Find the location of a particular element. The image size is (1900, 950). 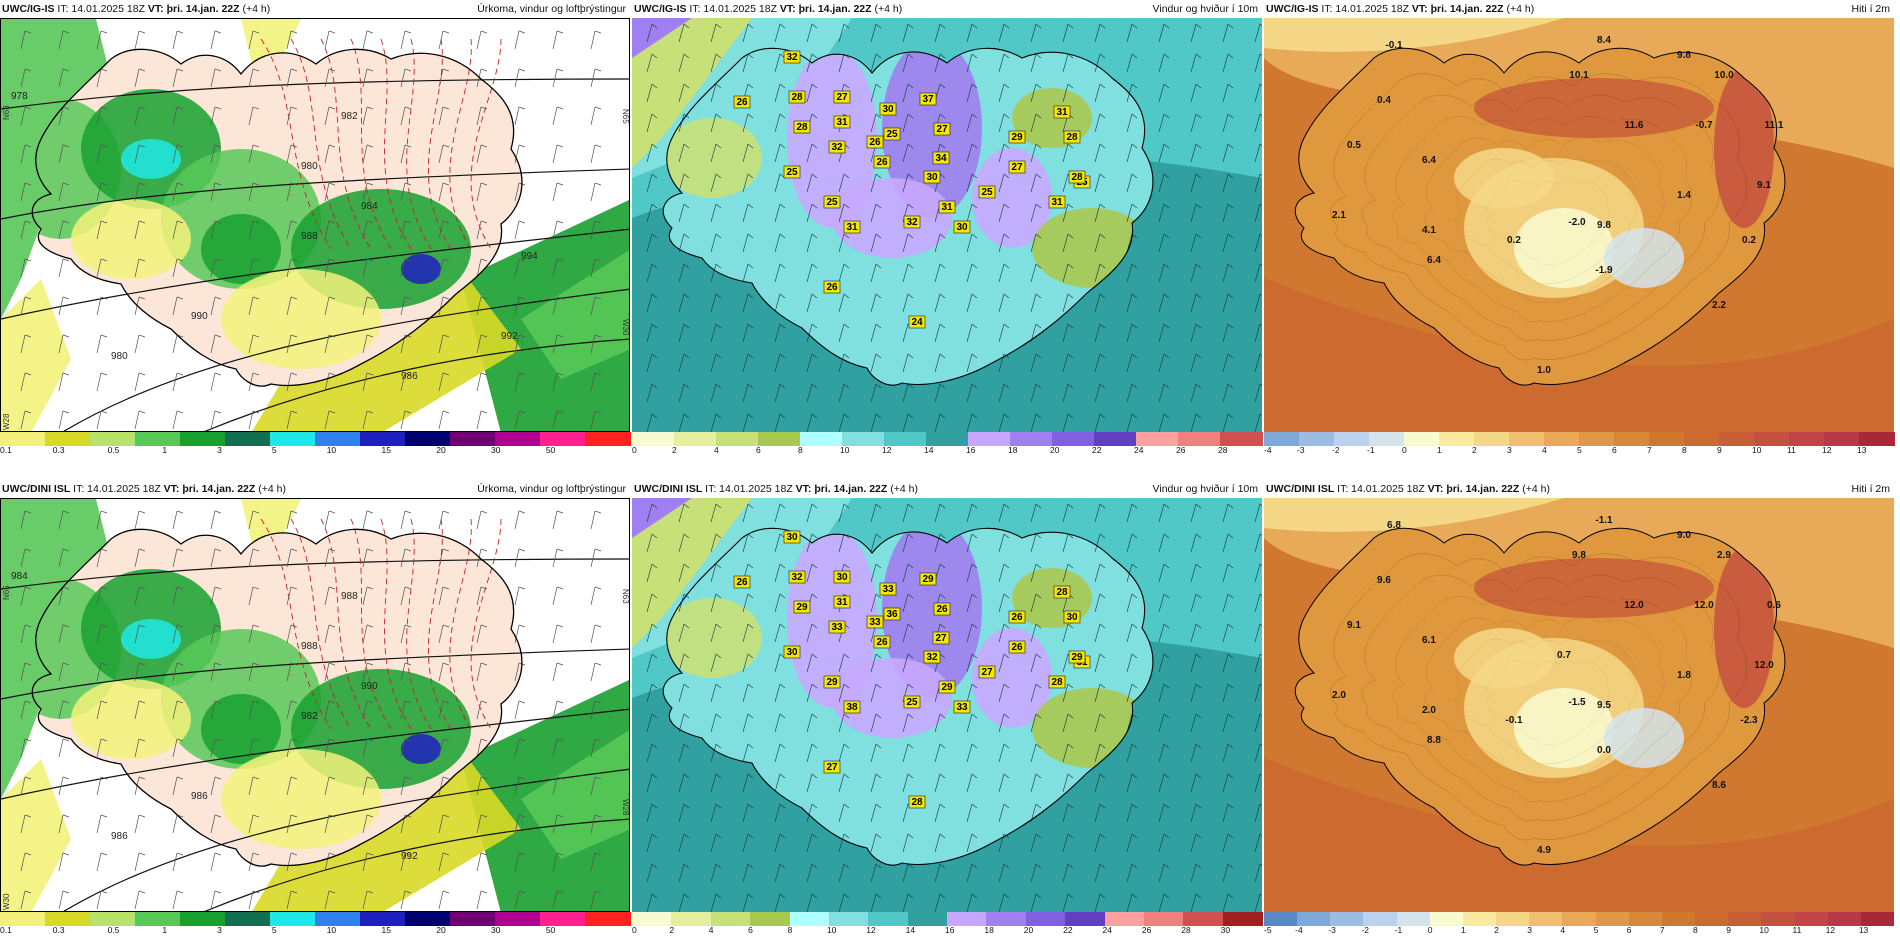

colorbar-tick: 6 is located at coordinates (750, 930).